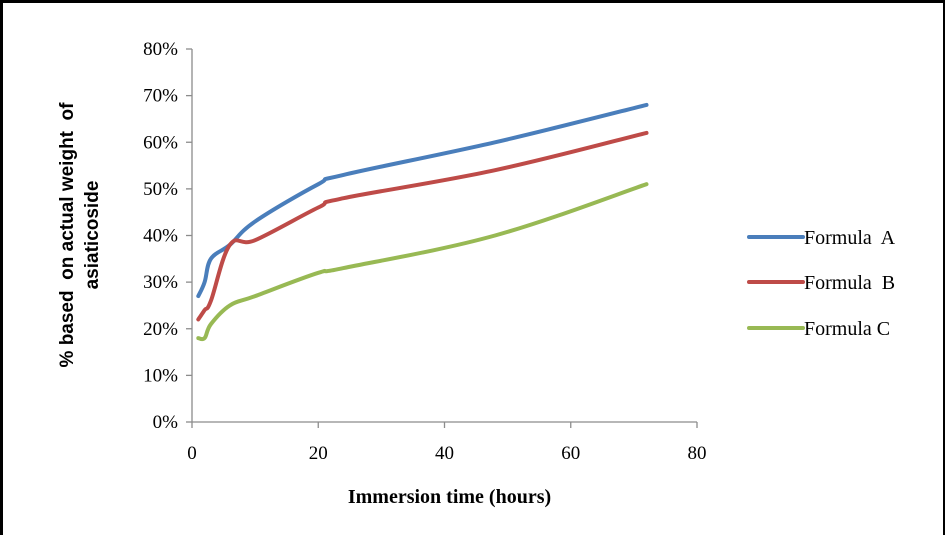  Describe the element at coordinates (318, 453) in the screenshot. I see `x-tick-label: 20` at that location.